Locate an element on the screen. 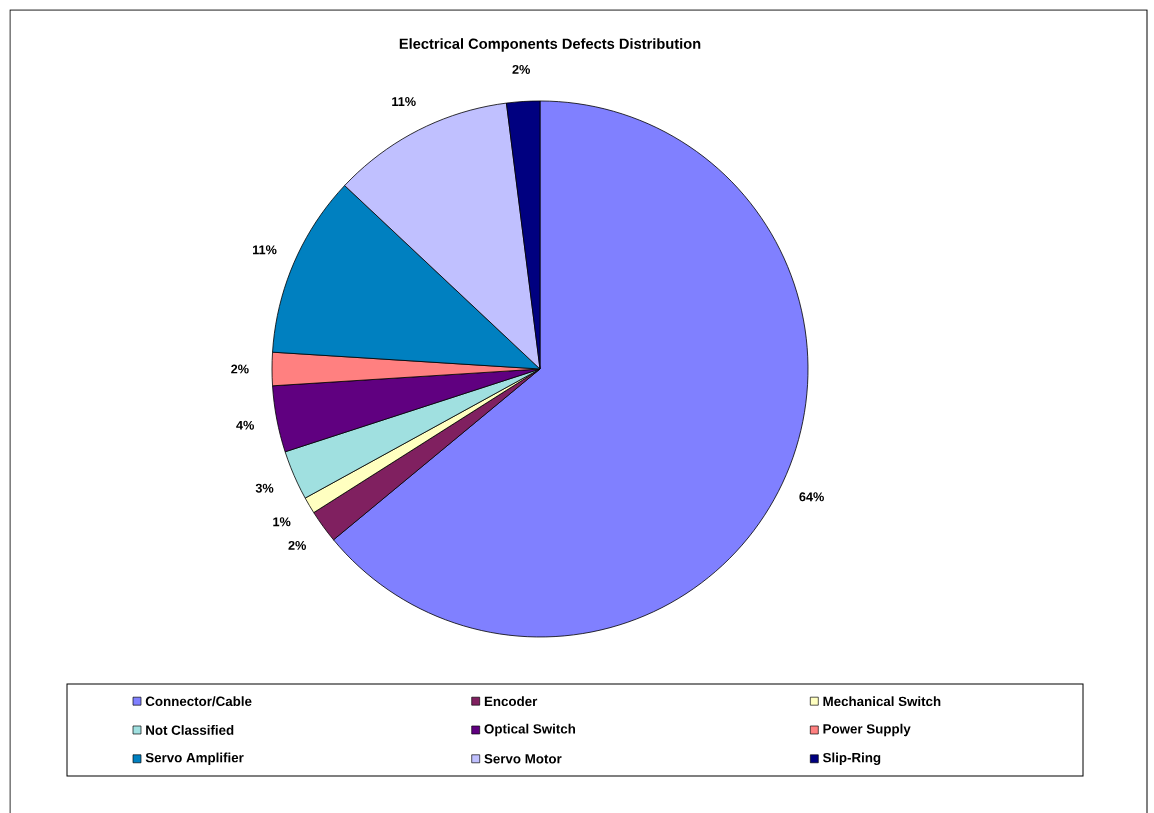 Image resolution: width=1154 pixels, height=813 pixels. data-label: 4% is located at coordinates (245, 425).